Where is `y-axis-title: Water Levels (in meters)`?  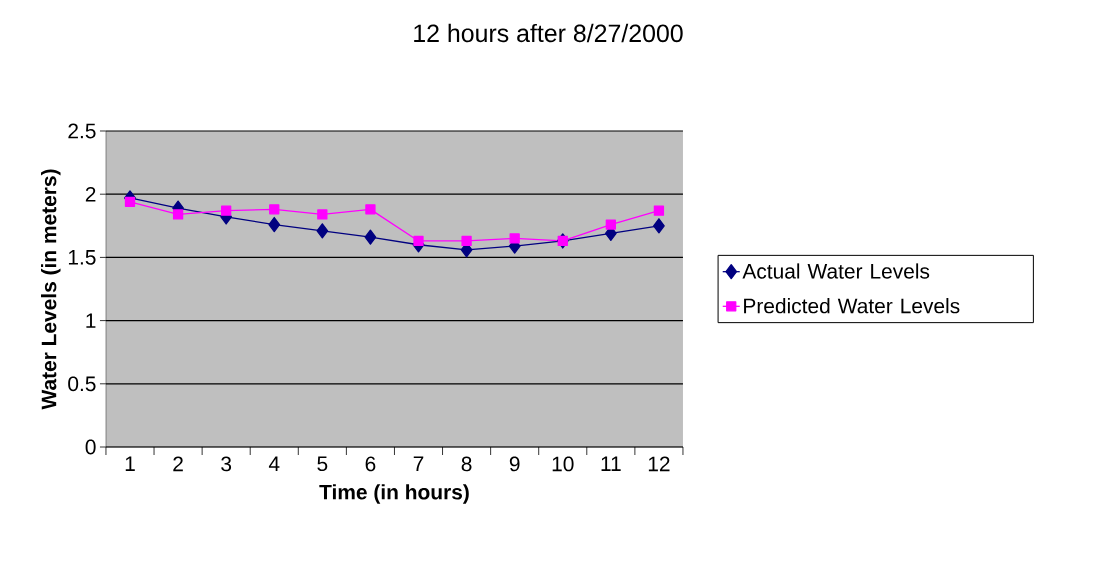
y-axis-title: Water Levels (in meters) is located at coordinates (51, 289).